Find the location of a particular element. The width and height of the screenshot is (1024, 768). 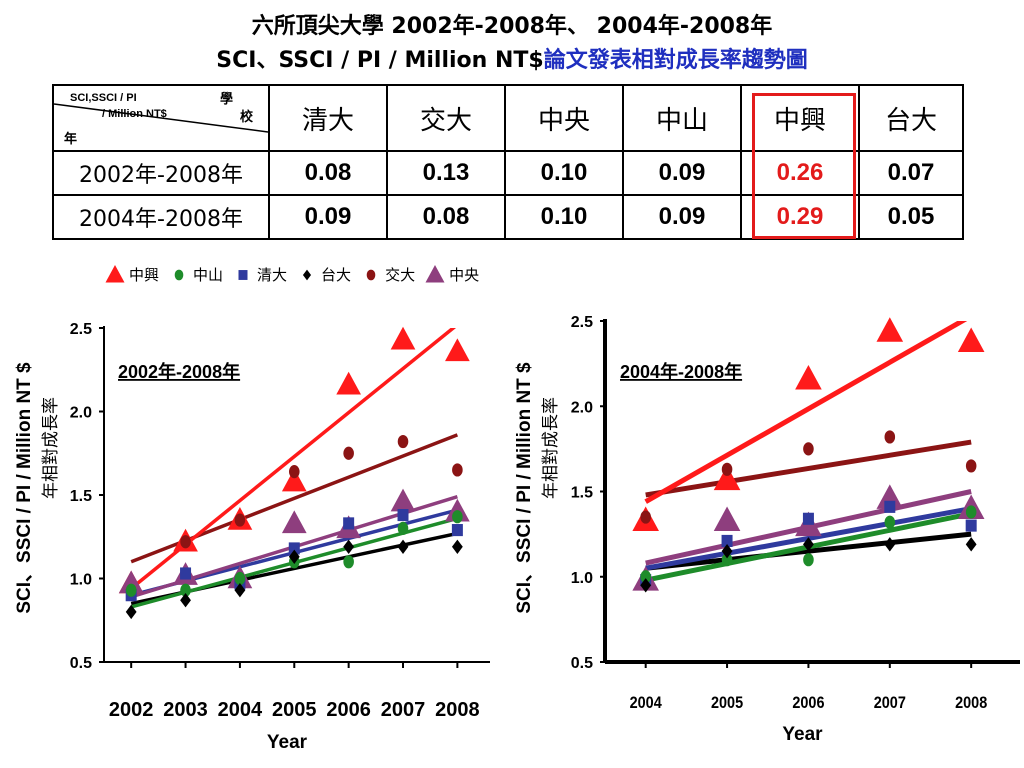

value-cell: 0.10 is located at coordinates (564, 217).